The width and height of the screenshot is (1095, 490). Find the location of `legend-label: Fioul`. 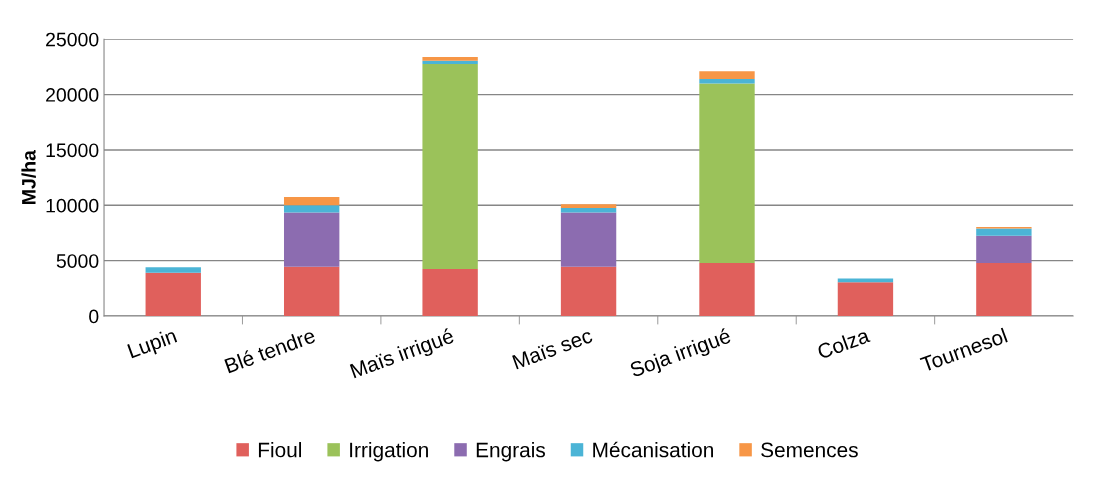

legend-label: Fioul is located at coordinates (280, 450).